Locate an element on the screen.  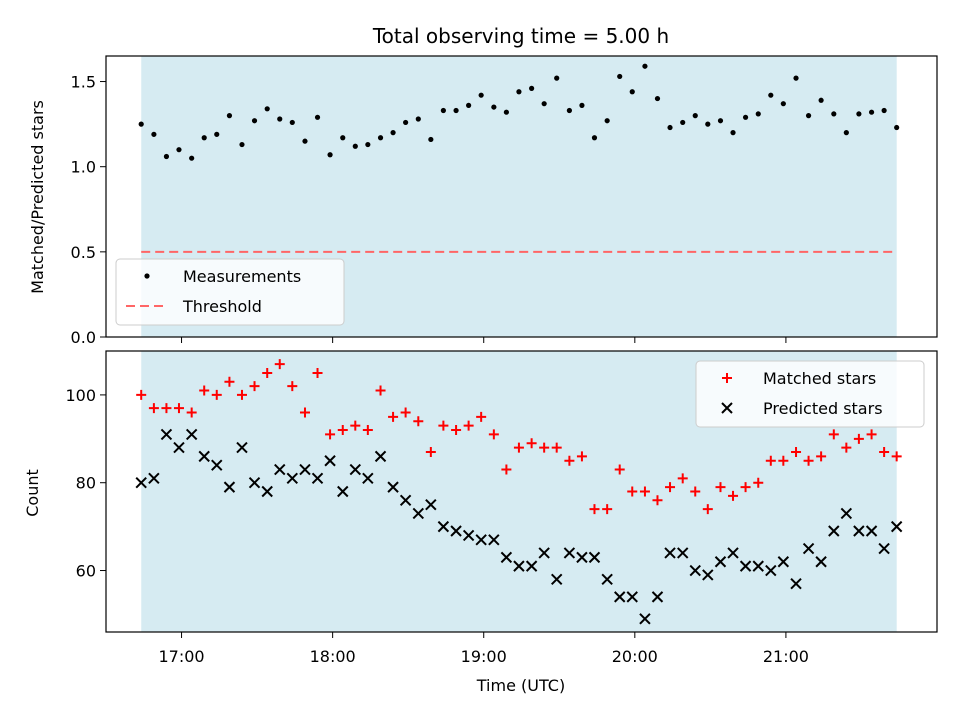
legend-predicted-swatch is located at coordinates (727, 408).